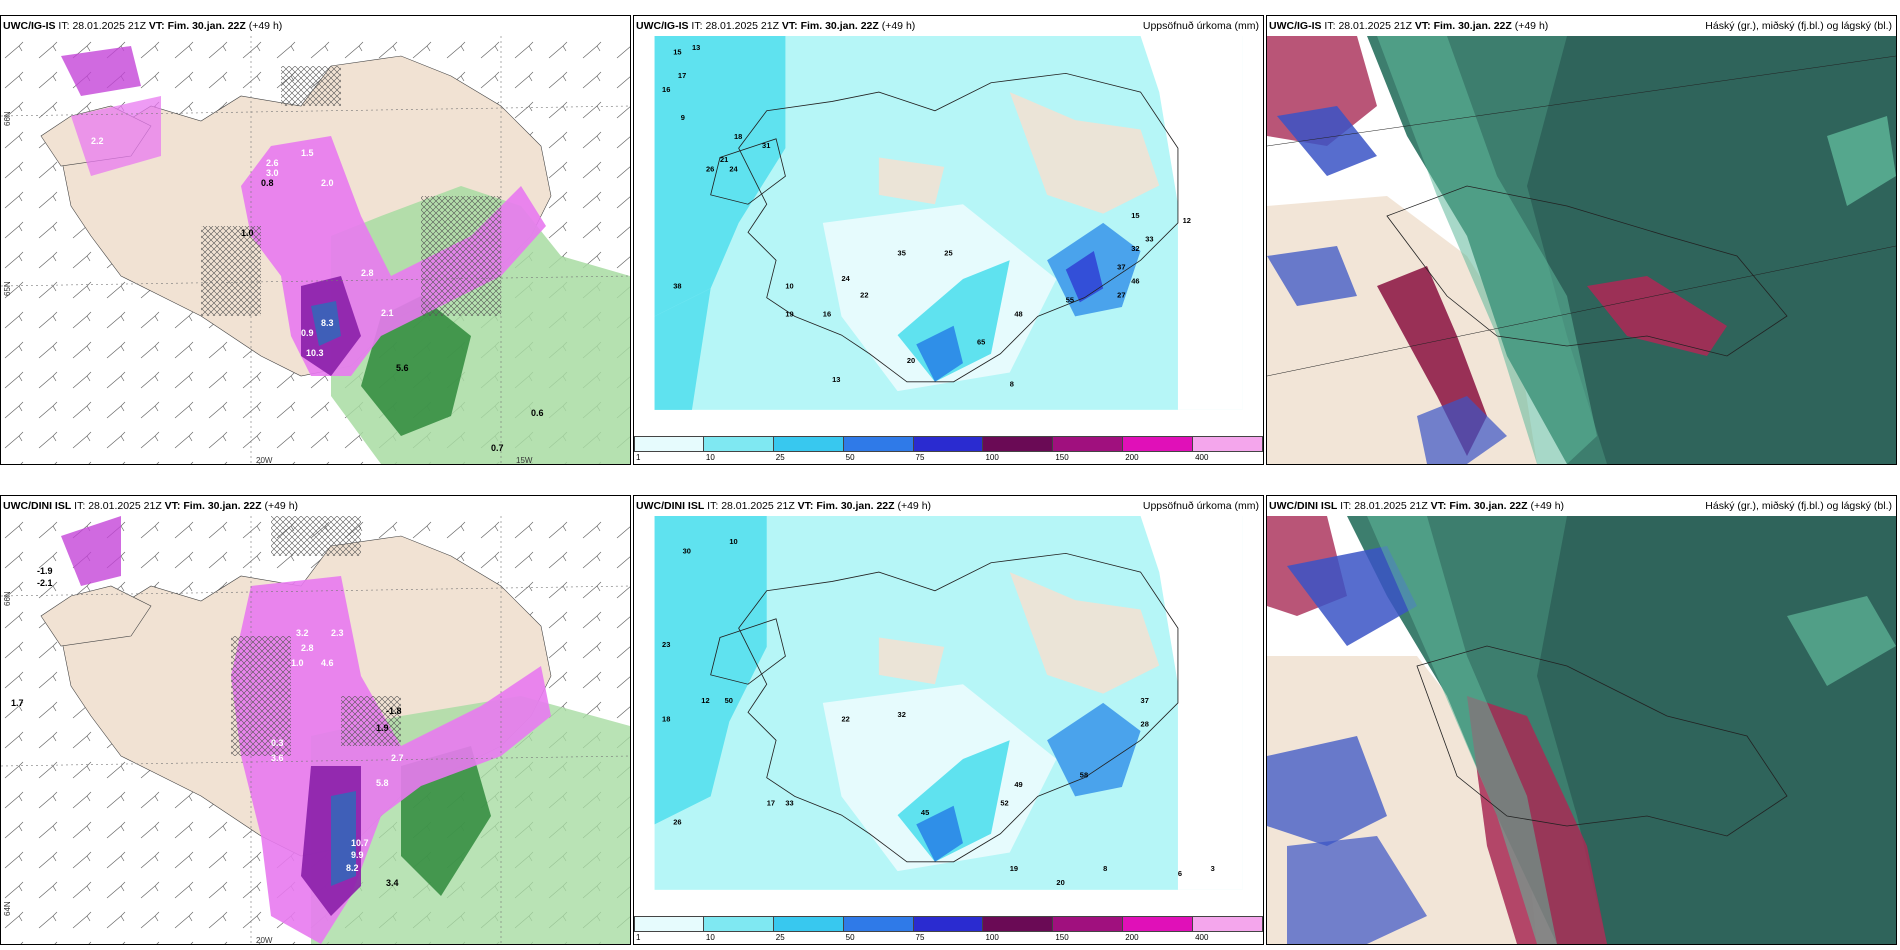  Describe the element at coordinates (1018, 313) in the screenshot. I see `precip-value: 48` at that location.